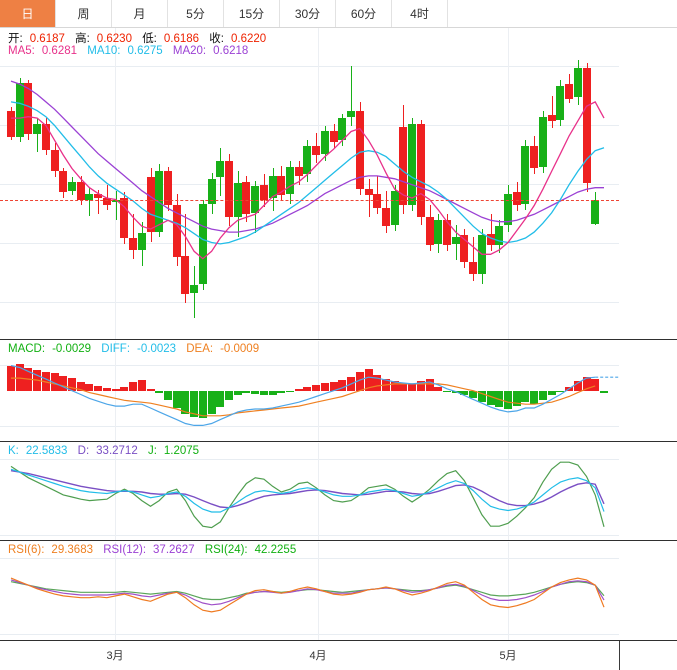  I want to click on rsi-plot-area, so click(309, 591).